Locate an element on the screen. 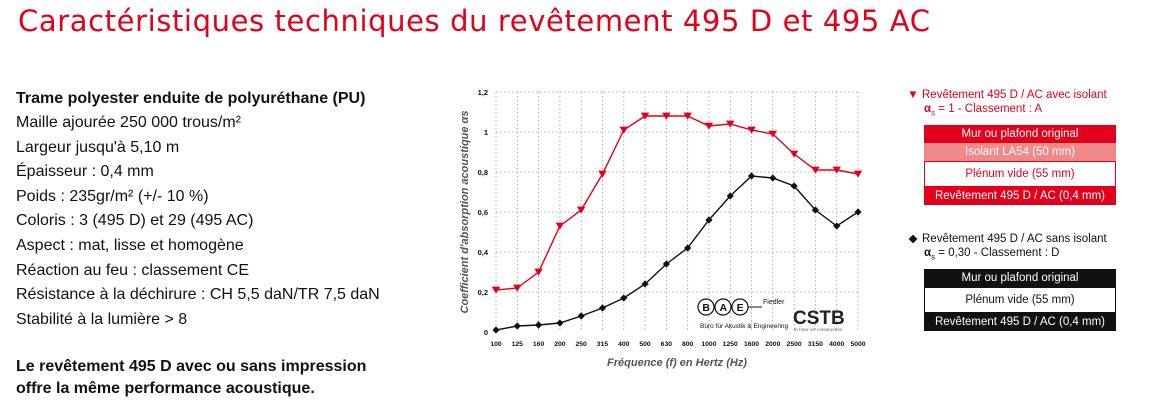 Image resolution: width=1150 pixels, height=420 pixels. x-tick-label: 160 is located at coordinates (539, 344).